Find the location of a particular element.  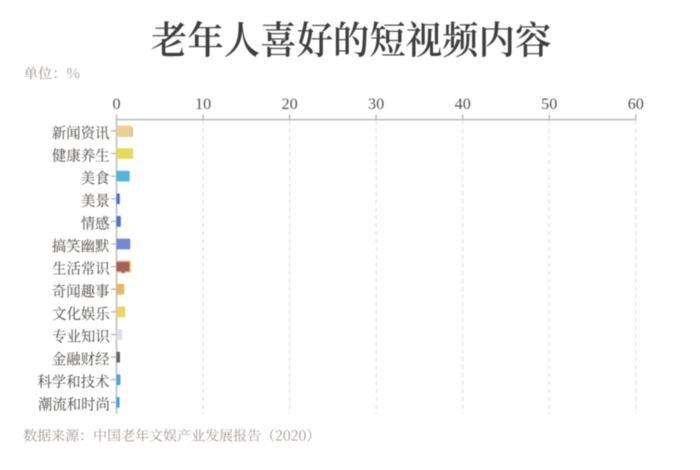

svg-text: 40 is located at coordinates (463, 104).